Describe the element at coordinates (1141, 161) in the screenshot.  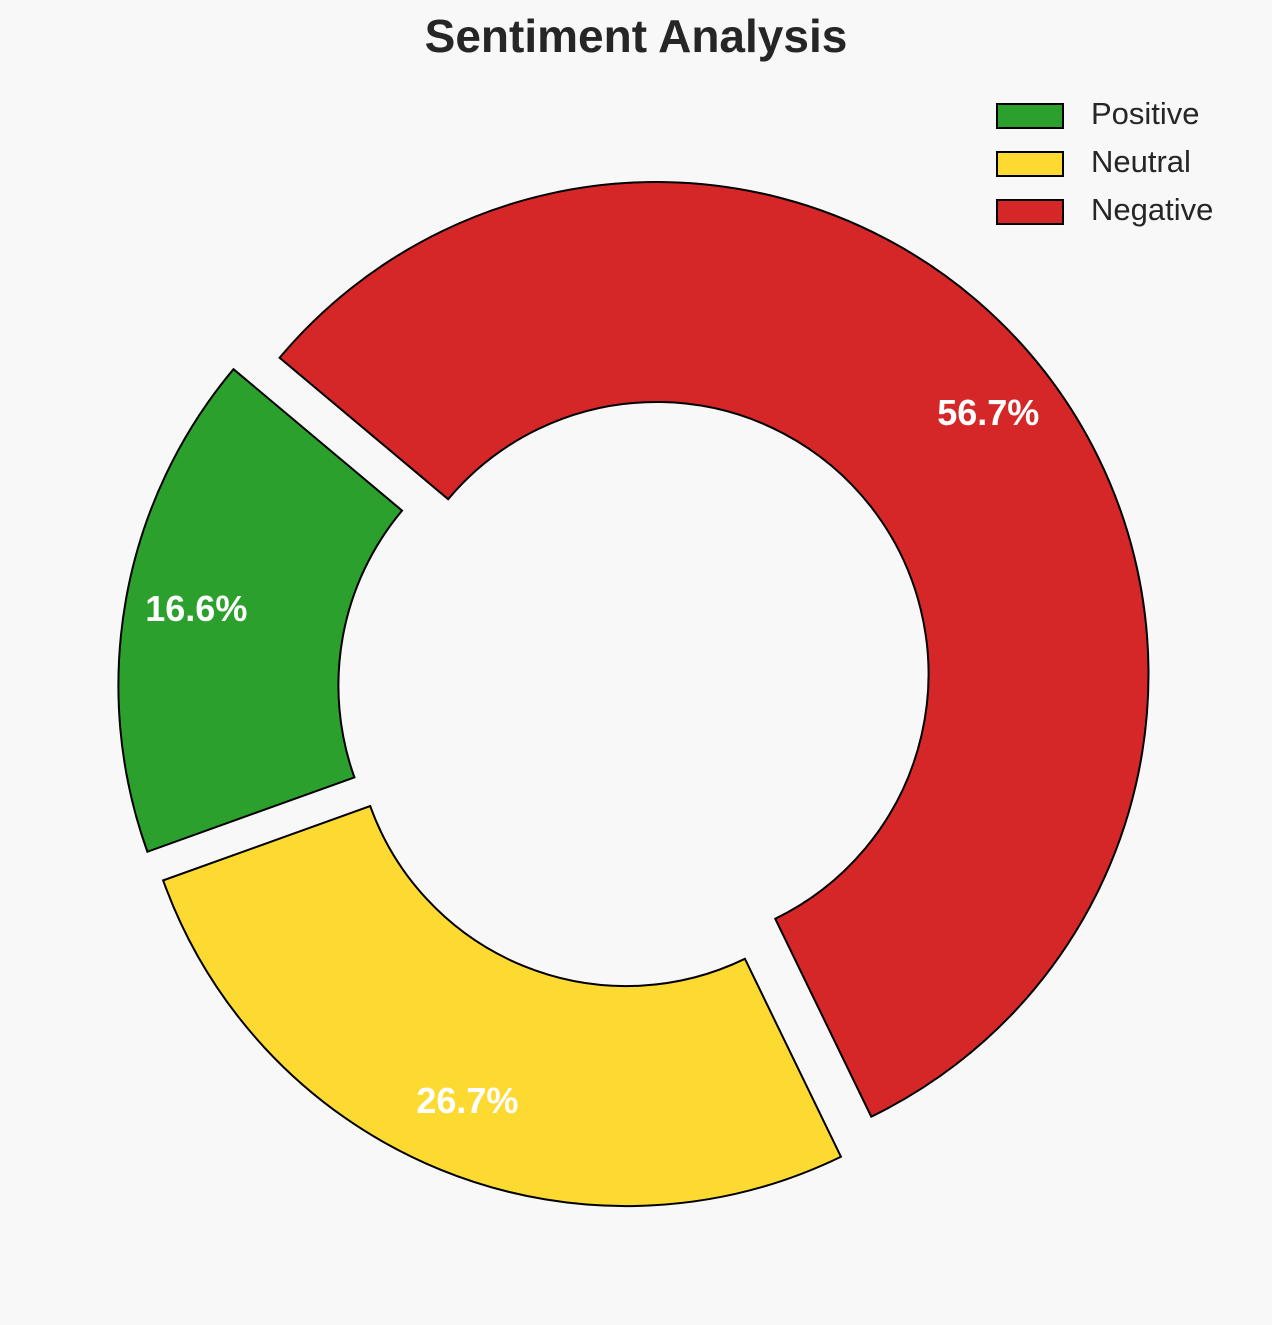
I see `legend-label: Neutral` at that location.